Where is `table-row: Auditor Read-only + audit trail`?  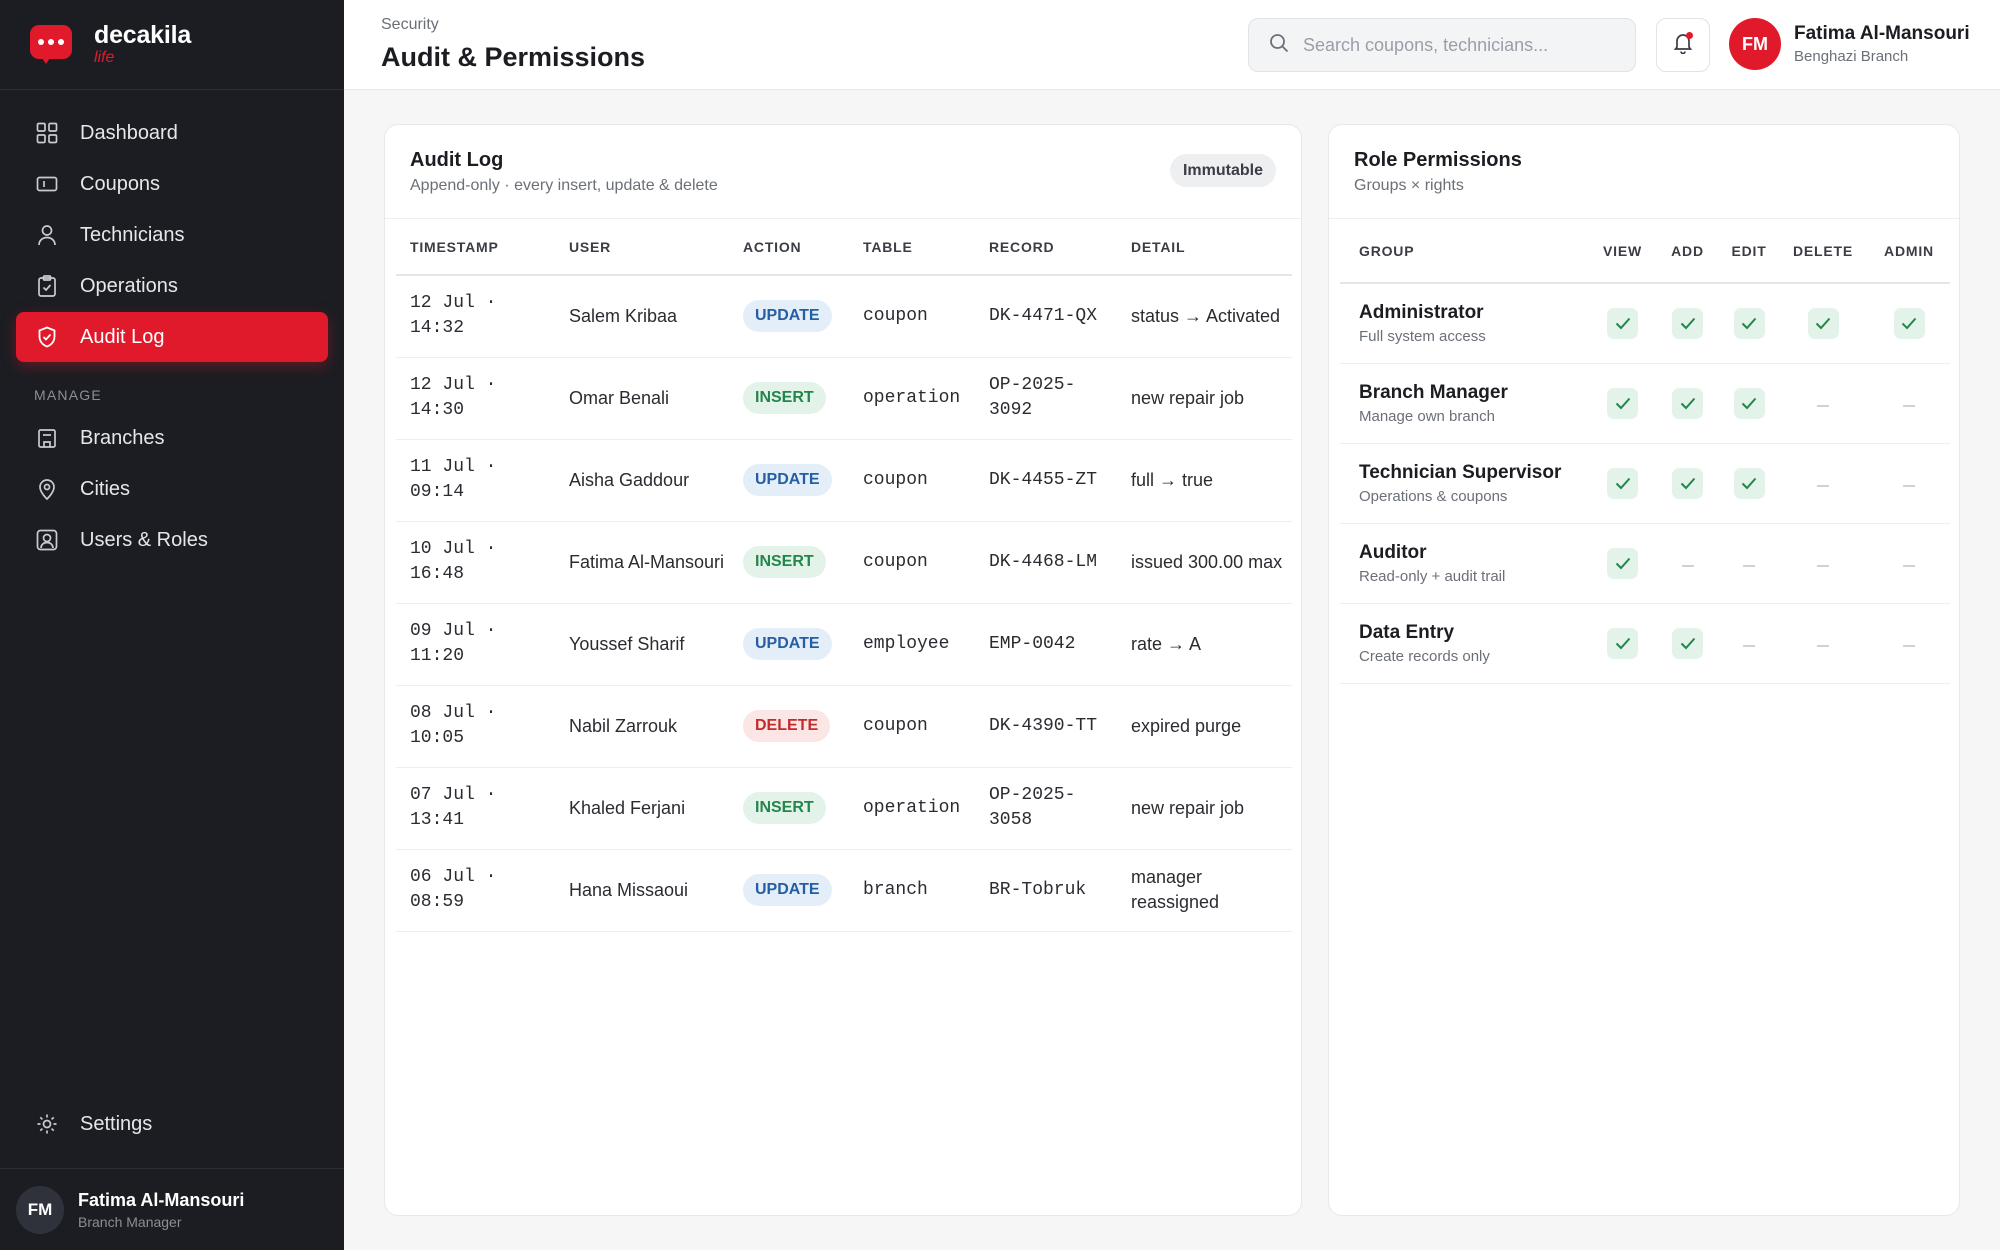 table-row: Auditor Read-only + audit trail is located at coordinates (1645, 563).